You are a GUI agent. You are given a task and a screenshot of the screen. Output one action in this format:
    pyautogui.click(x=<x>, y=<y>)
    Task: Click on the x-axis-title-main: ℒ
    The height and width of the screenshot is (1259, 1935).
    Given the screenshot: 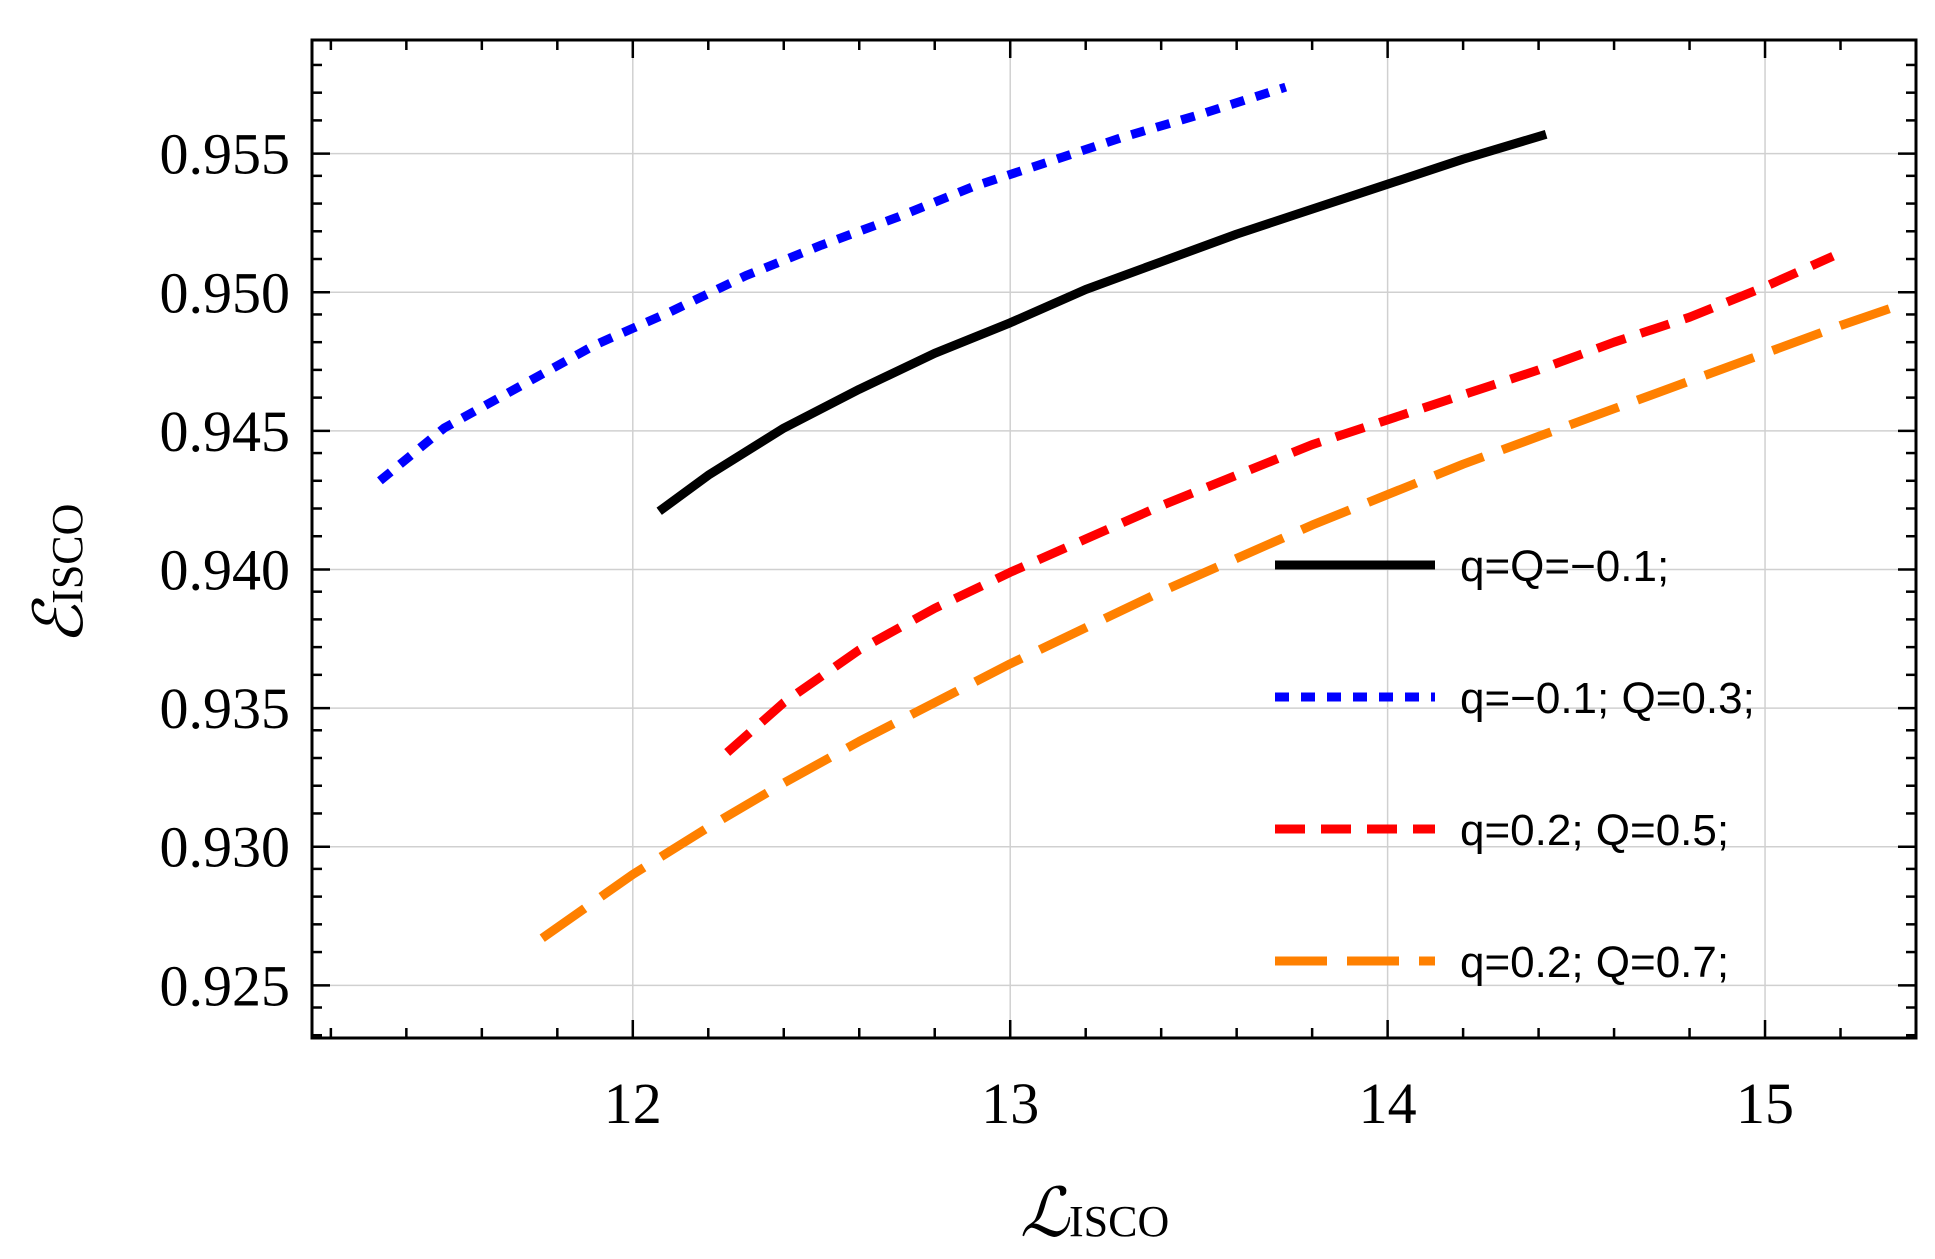 What is the action you would take?
    pyautogui.click(x=1045, y=1213)
    